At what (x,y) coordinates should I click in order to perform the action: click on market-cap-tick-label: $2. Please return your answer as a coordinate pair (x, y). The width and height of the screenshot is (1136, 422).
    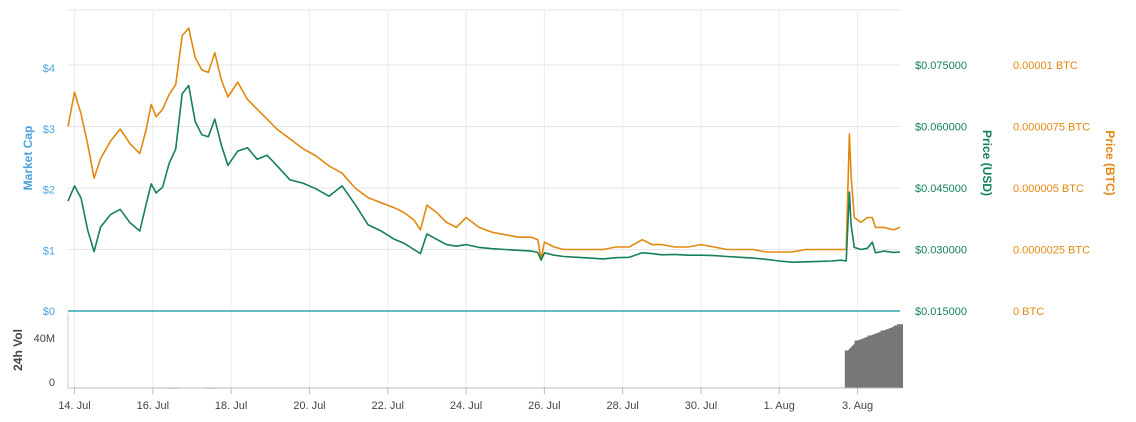
    Looking at the image, I should click on (49, 191).